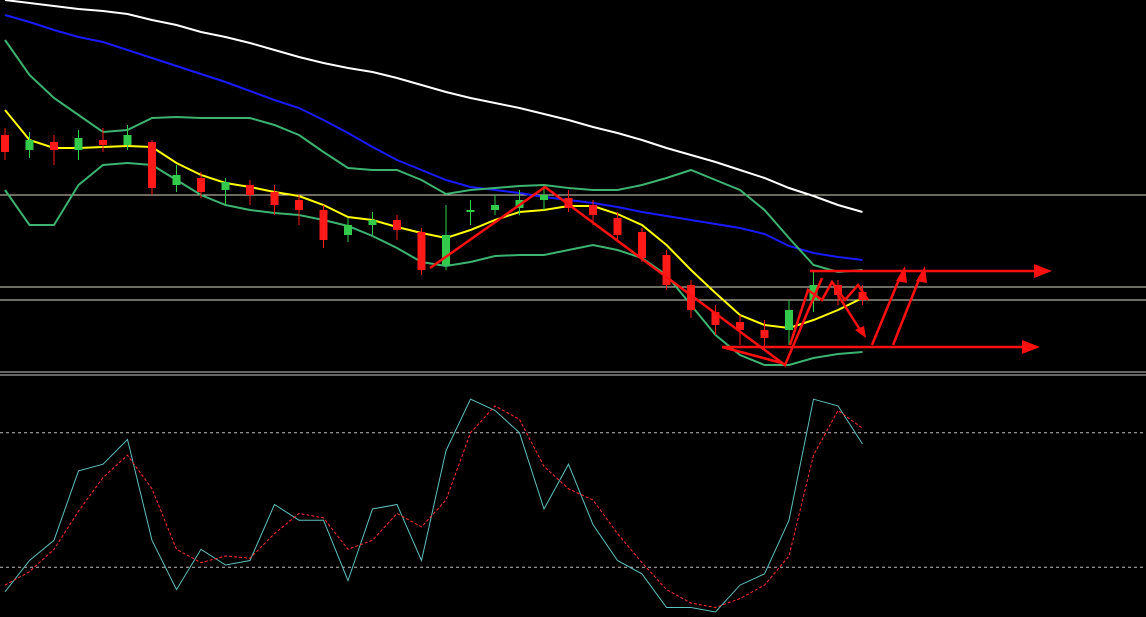 This screenshot has height=617, width=1146. What do you see at coordinates (953, 309) in the screenshot?
I see `arrow-heads` at bounding box center [953, 309].